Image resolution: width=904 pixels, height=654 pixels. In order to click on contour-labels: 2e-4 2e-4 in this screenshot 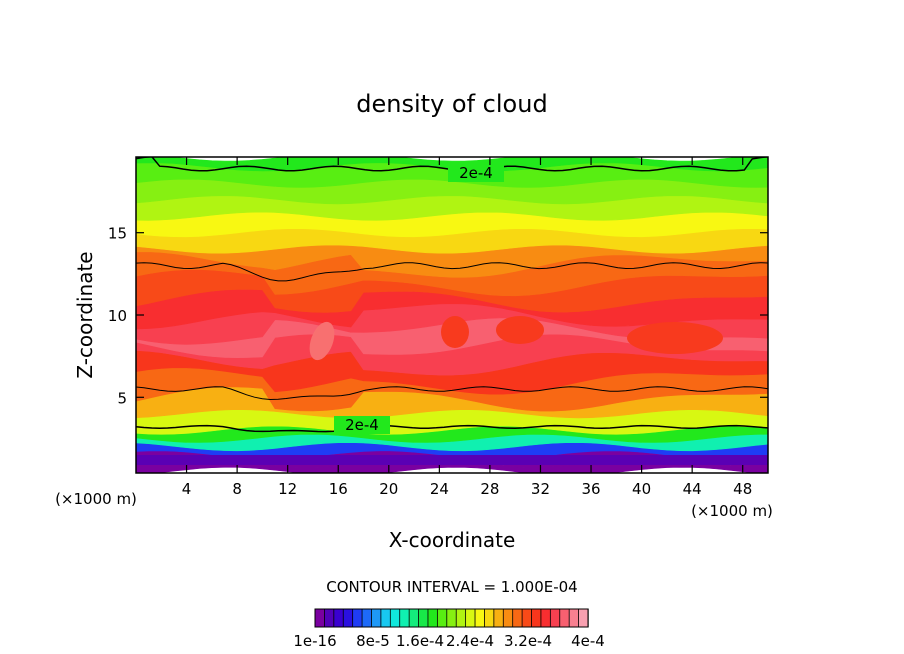, I will do `click(419, 299)`.